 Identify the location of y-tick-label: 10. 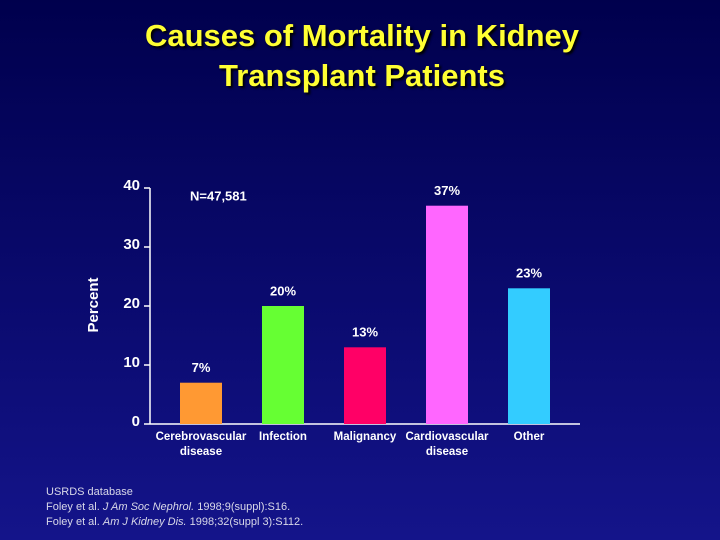
(131, 362).